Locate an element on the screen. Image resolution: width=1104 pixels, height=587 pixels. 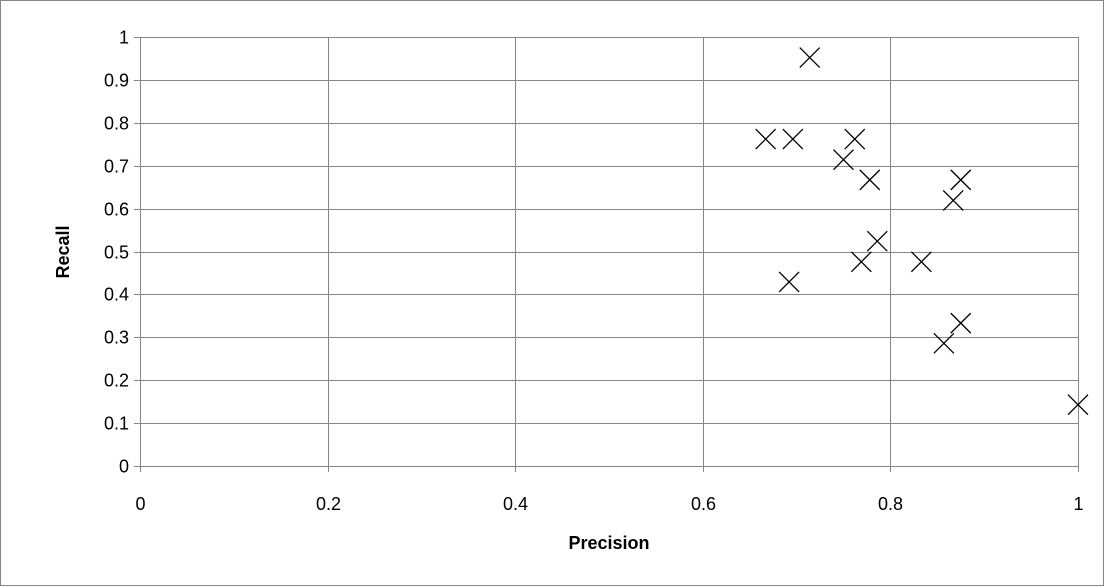
x-axis-title: Precision is located at coordinates (608, 543).